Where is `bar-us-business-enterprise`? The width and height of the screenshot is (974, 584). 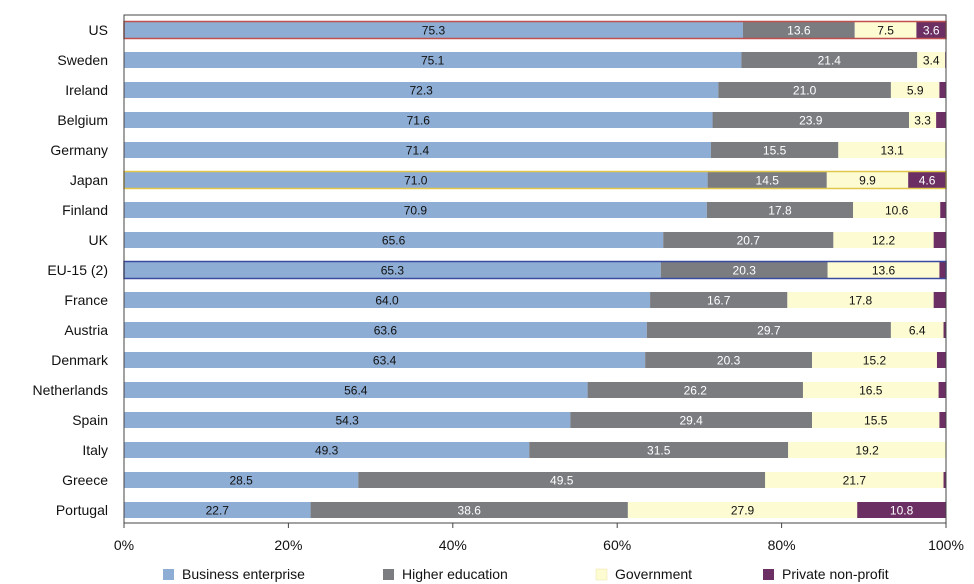 bar-us-business-enterprise is located at coordinates (433, 30).